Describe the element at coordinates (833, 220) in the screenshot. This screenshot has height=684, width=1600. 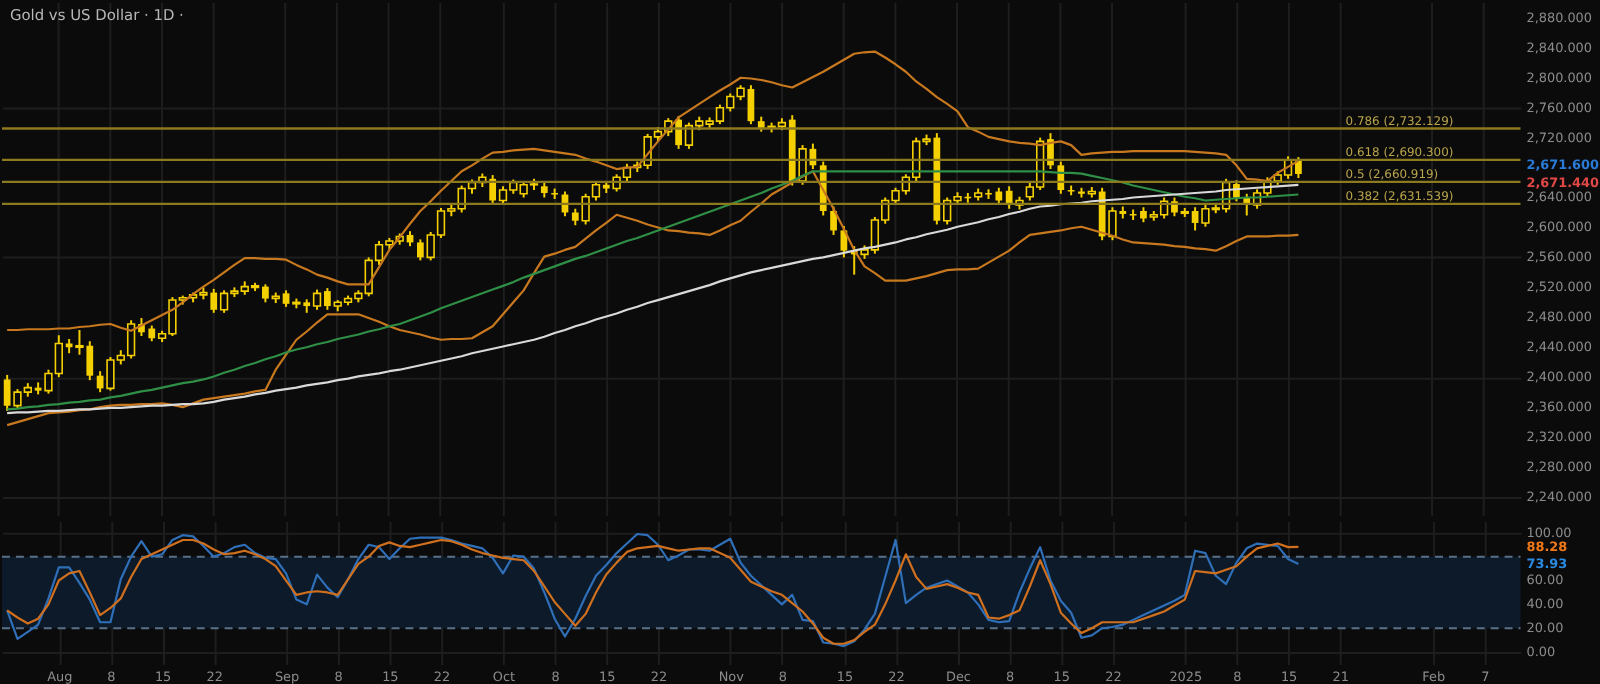
I see `candlestick` at that location.